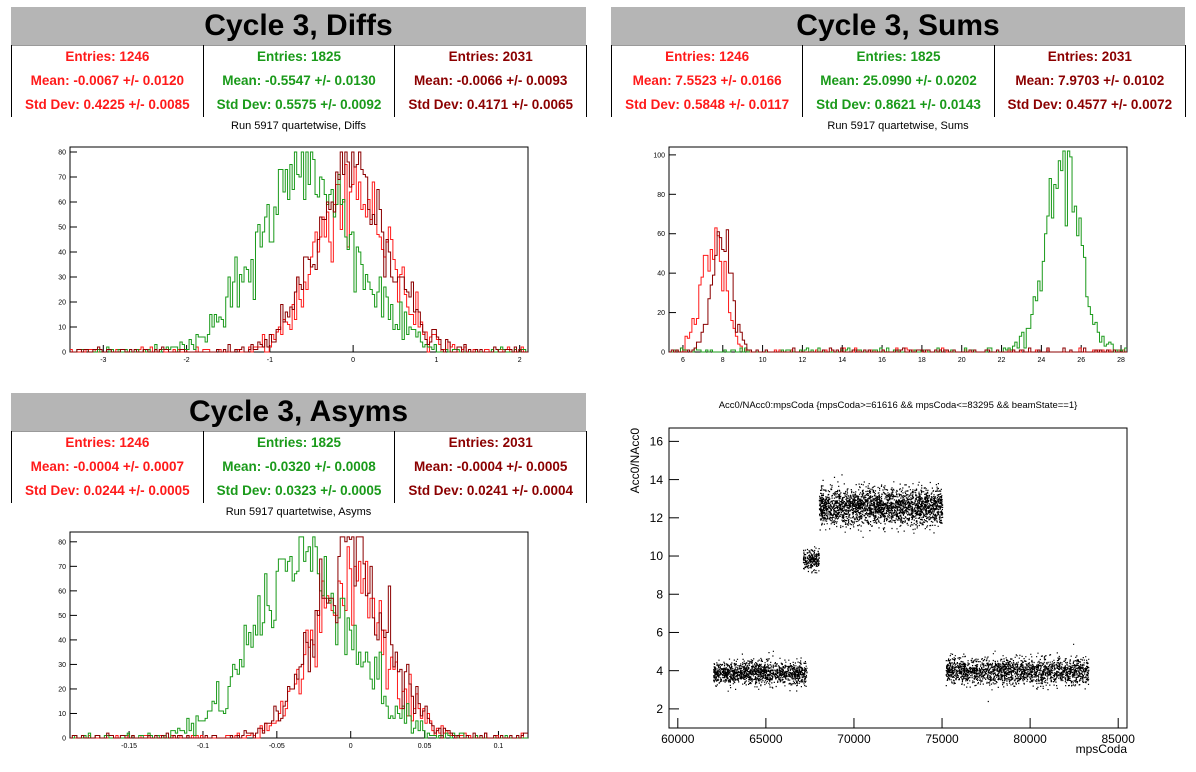  I want to click on y-tick-label: 100, so click(659, 155).